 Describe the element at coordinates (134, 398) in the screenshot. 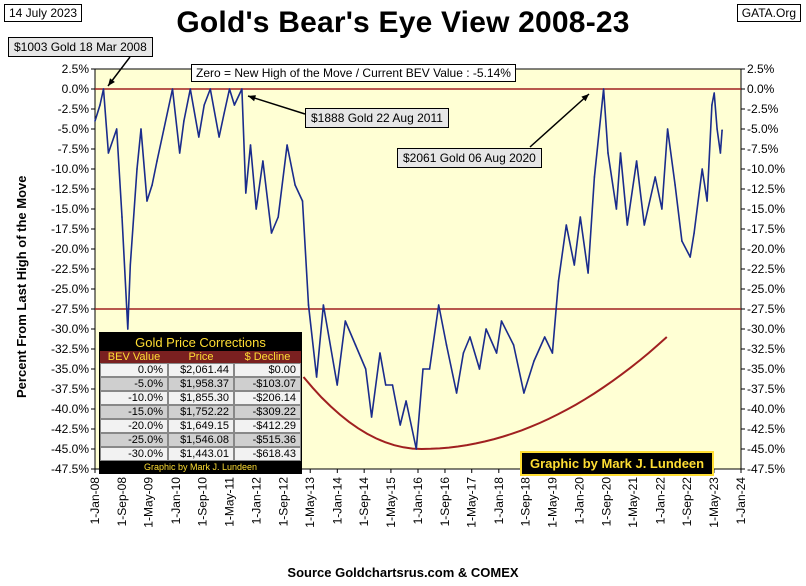

I see `table-cell: -10.0%` at that location.